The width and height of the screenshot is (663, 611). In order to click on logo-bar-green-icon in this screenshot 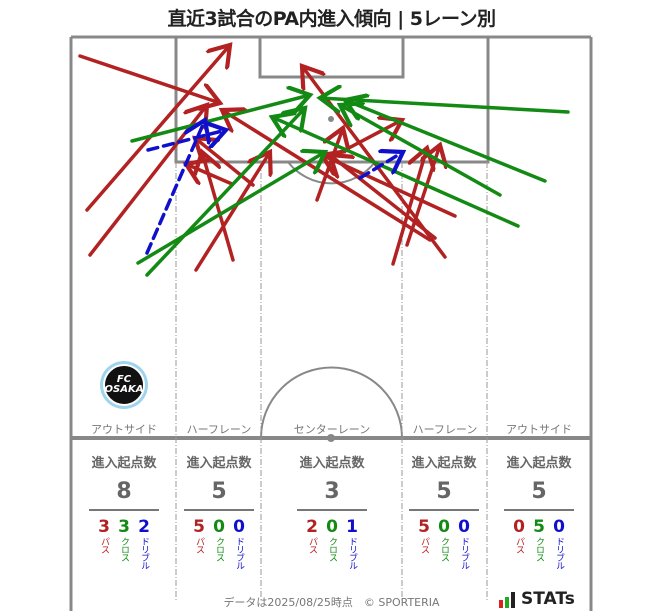, I will do `click(507, 602)`.